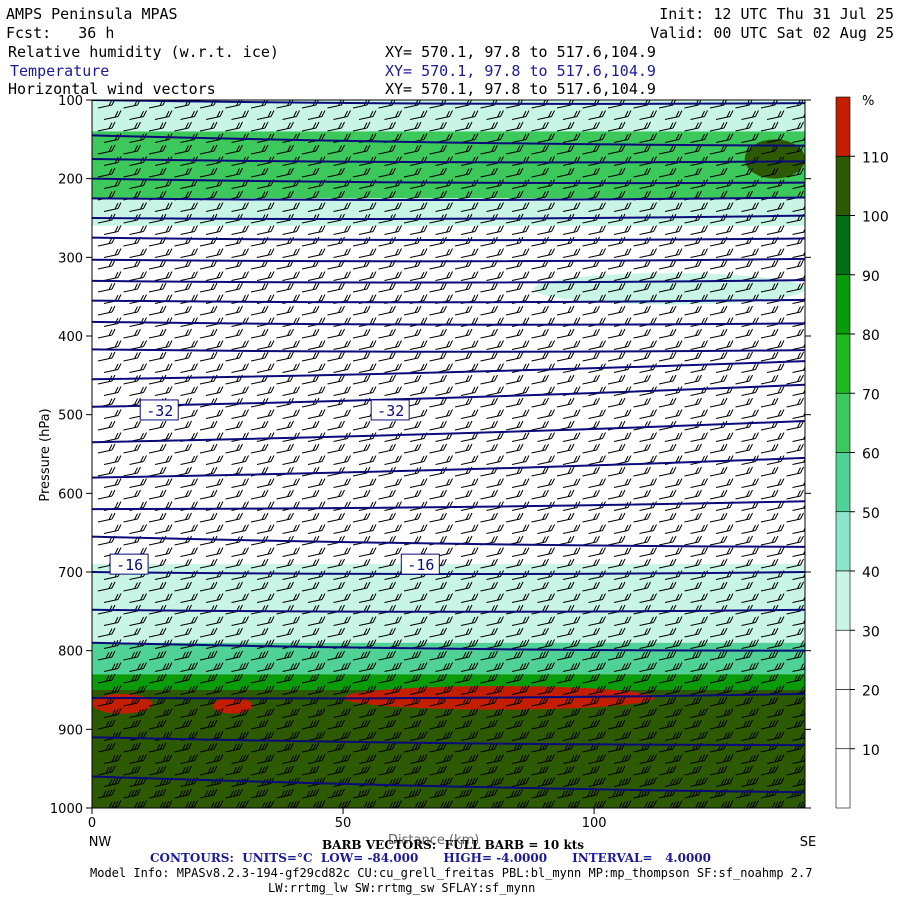 This screenshot has height=900, width=900. What do you see at coordinates (875, 158) in the screenshot?
I see `colorbar-label: 110` at bounding box center [875, 158].